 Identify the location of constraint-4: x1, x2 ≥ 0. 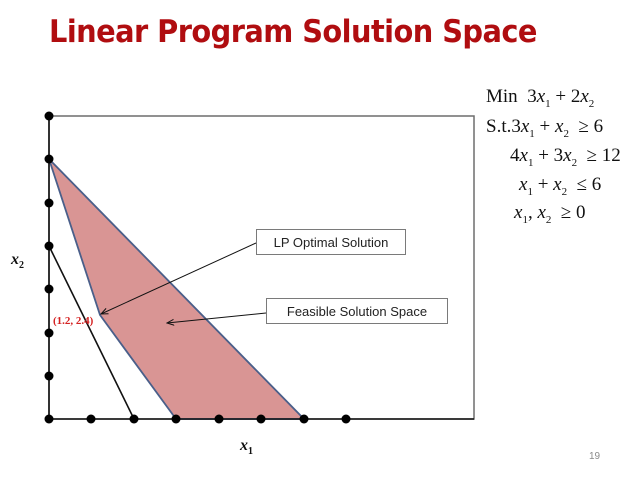
(550, 214).